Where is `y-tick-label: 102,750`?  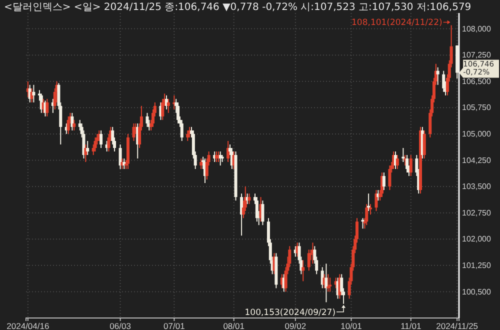
y-tick-label: 102,750 is located at coordinates (477, 213).